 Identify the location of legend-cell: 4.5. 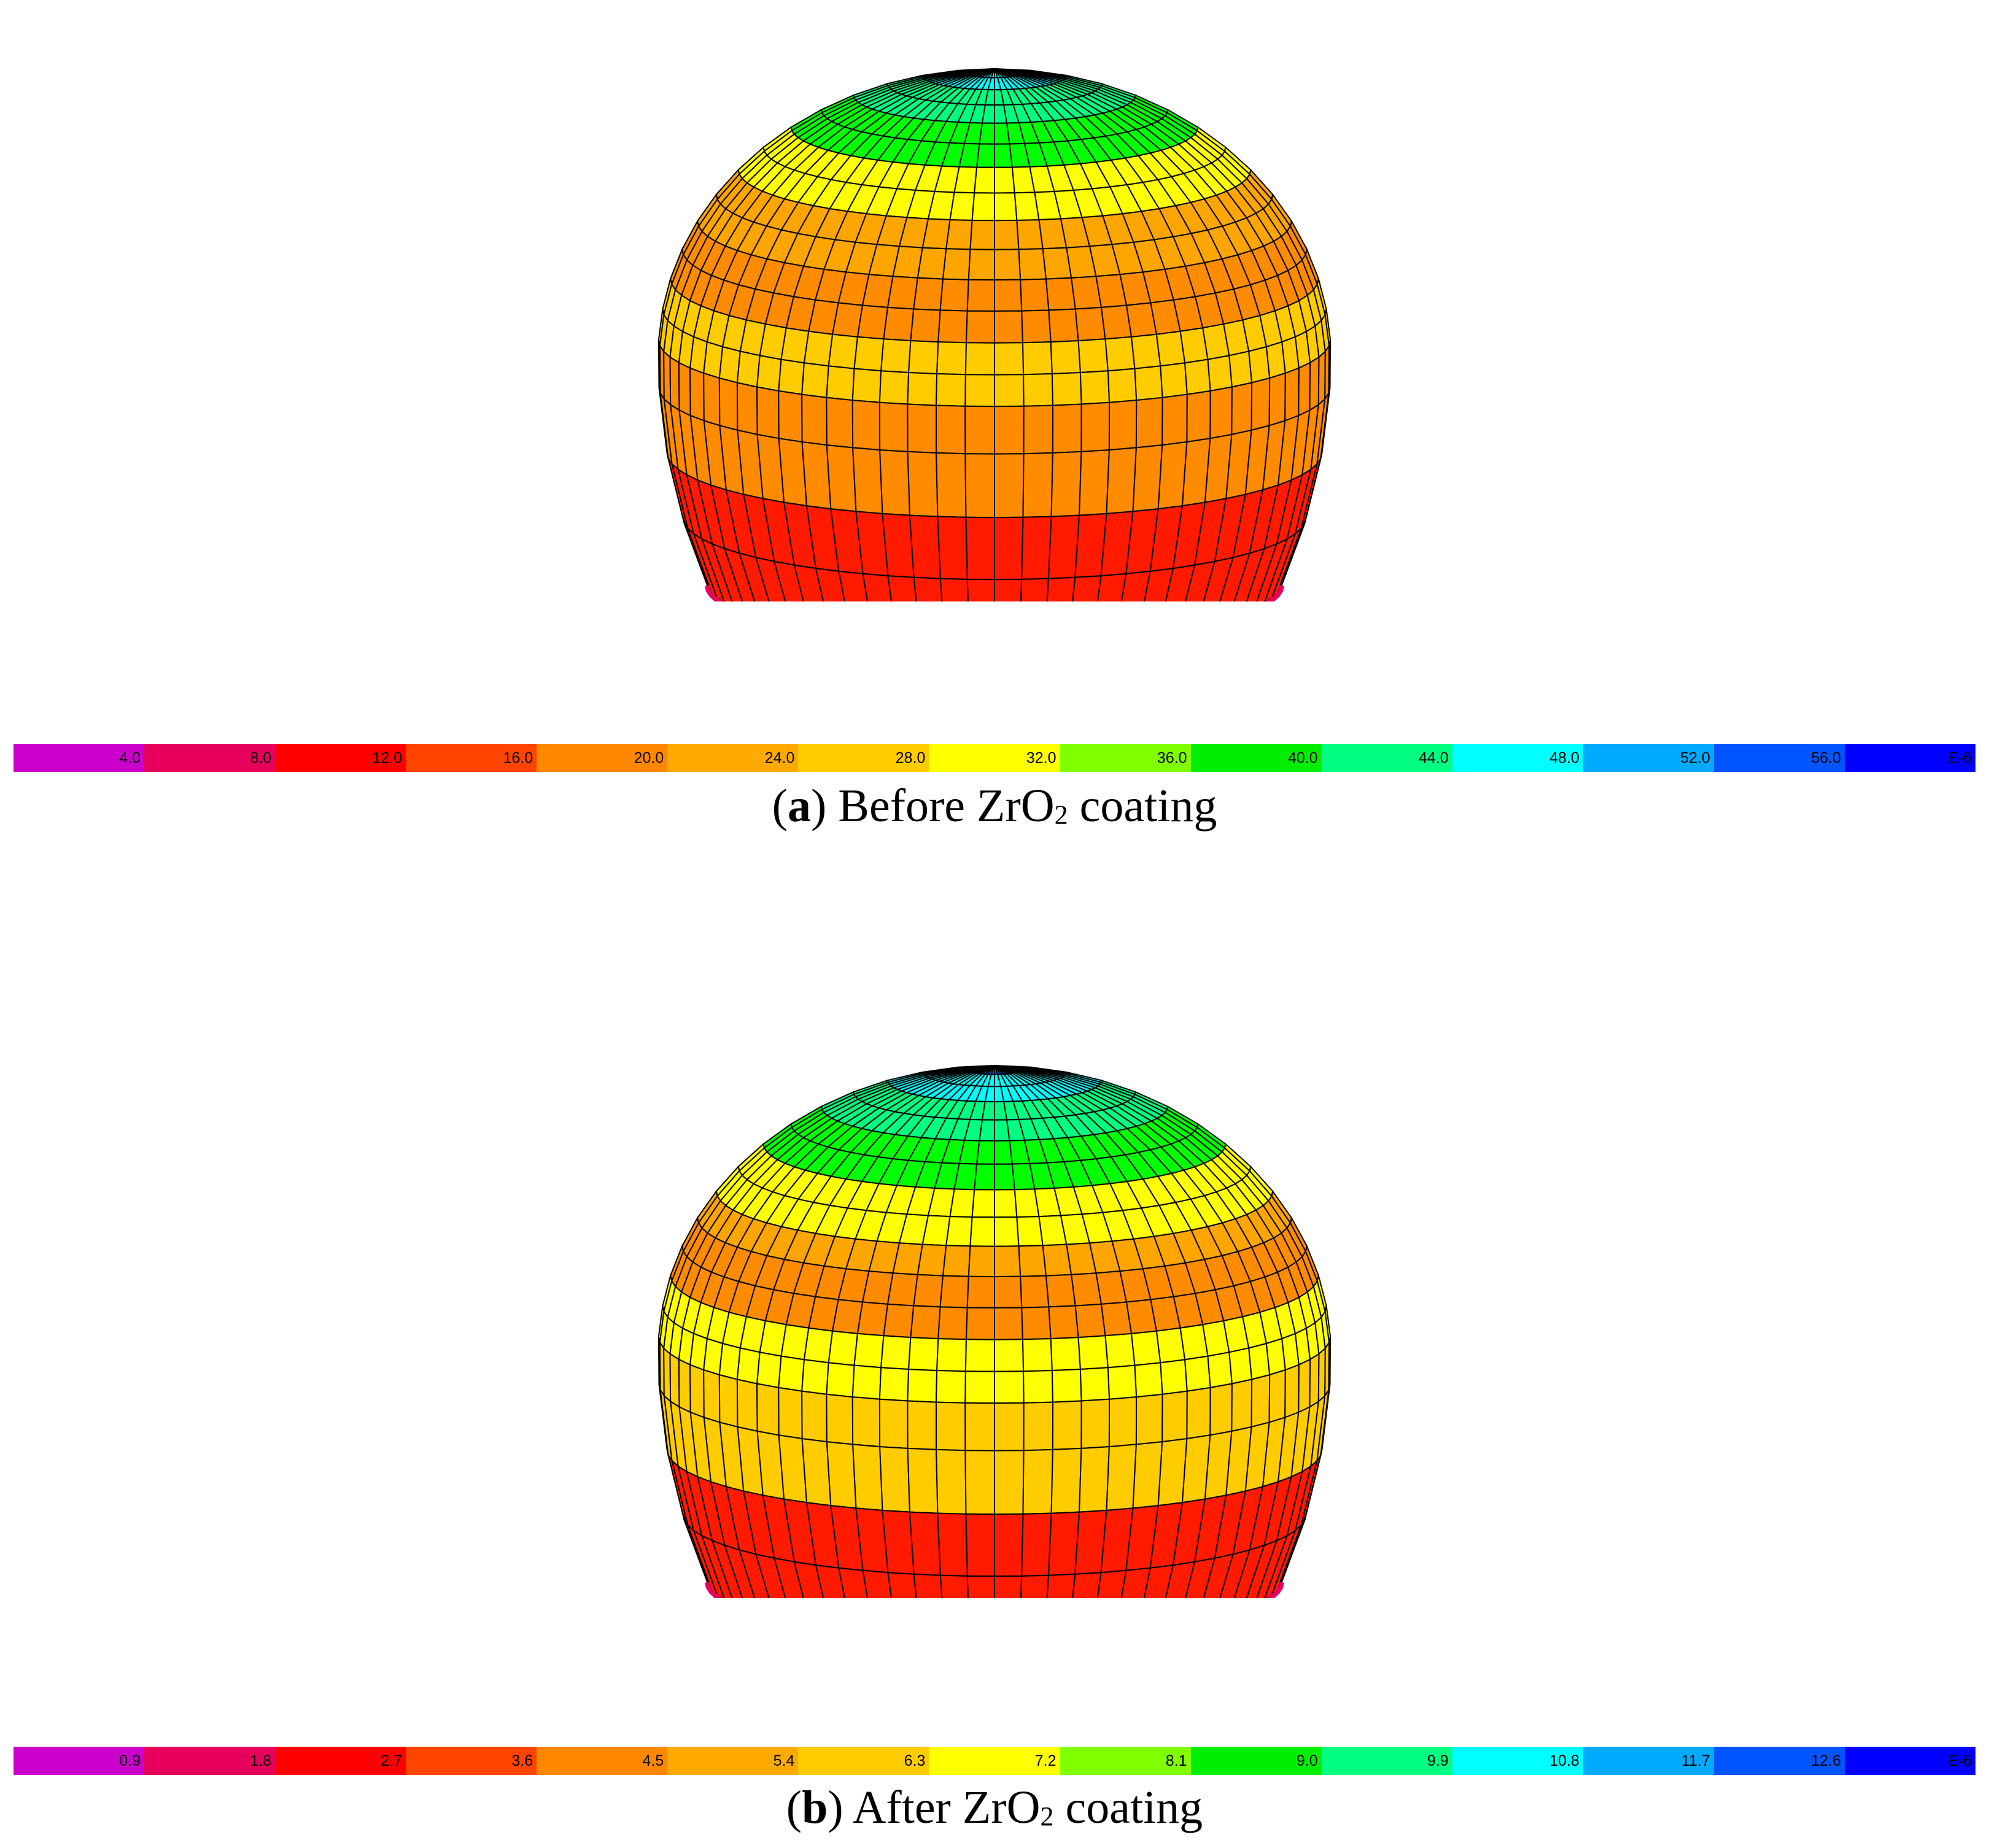
(602, 1761).